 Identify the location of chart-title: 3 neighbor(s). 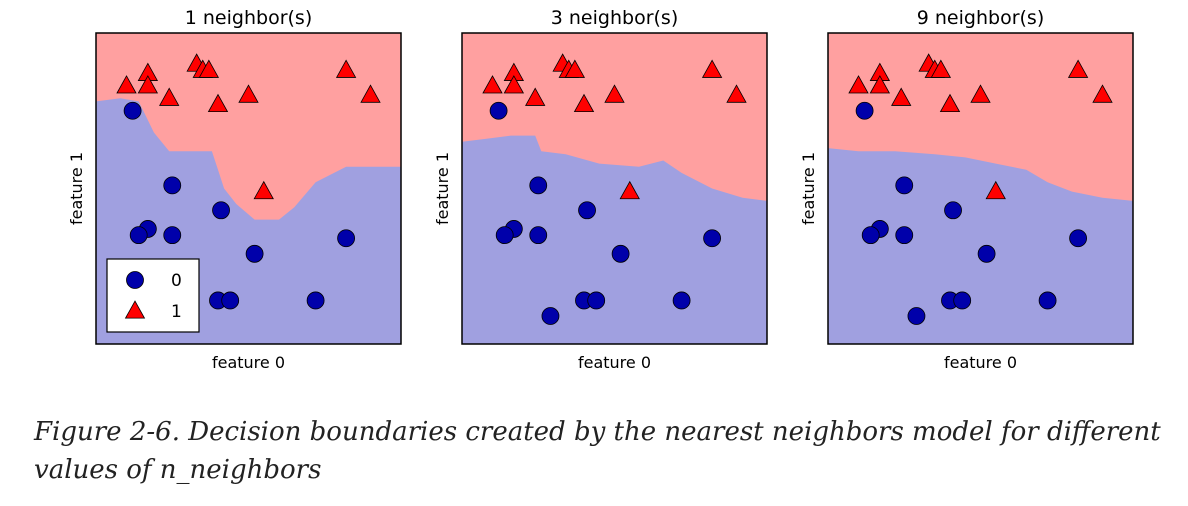
(614, 18).